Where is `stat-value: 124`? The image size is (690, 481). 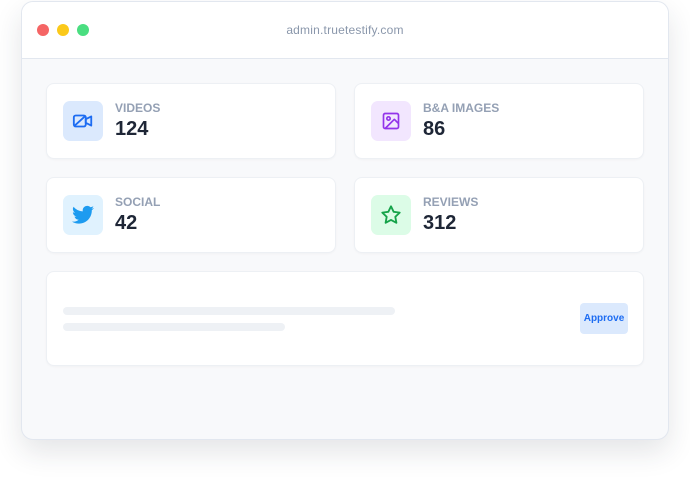 stat-value: 124 is located at coordinates (132, 129).